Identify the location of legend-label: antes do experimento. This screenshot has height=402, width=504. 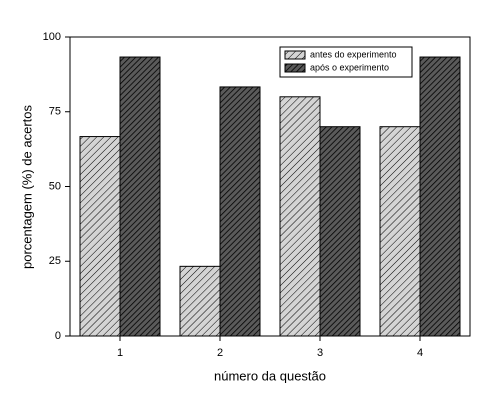
(353, 54).